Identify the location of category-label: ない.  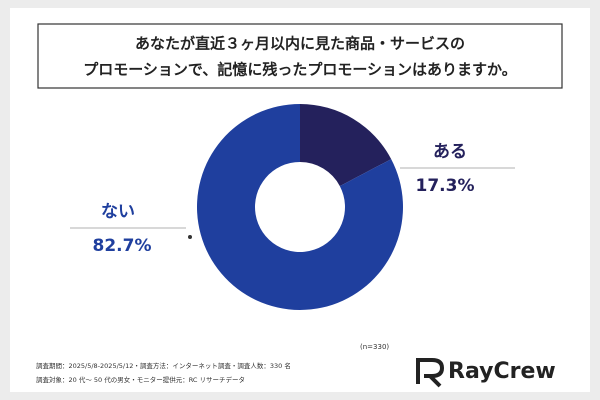
(118, 212).